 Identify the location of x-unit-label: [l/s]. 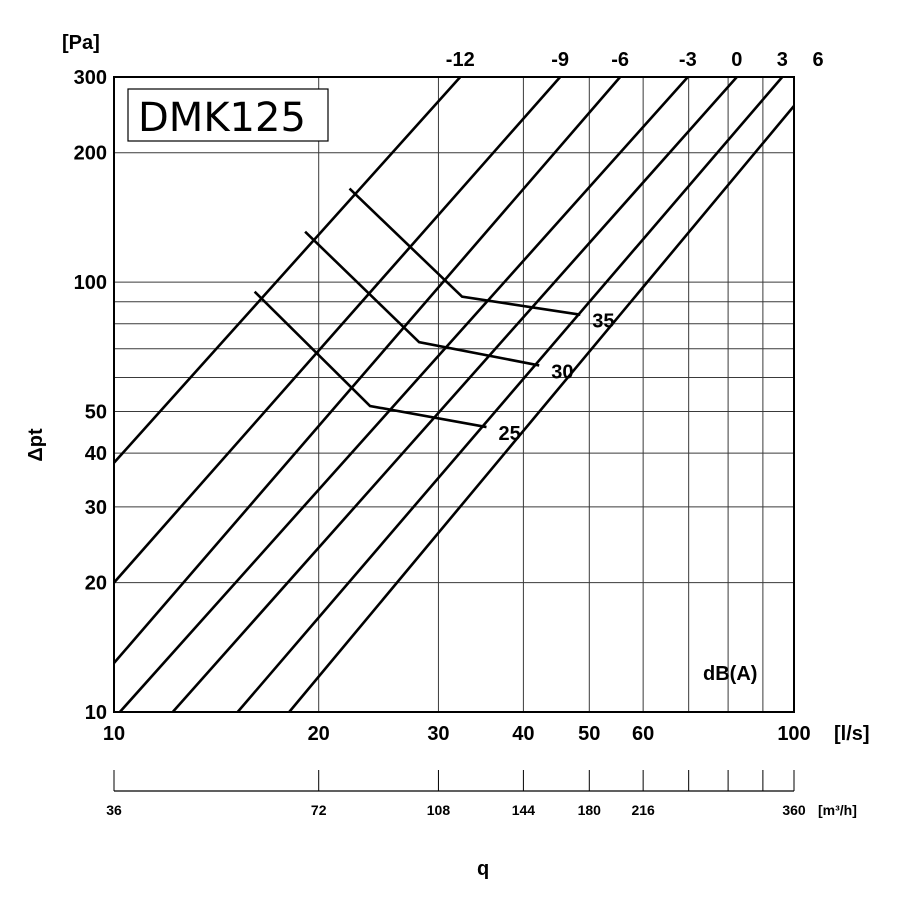
(852, 734).